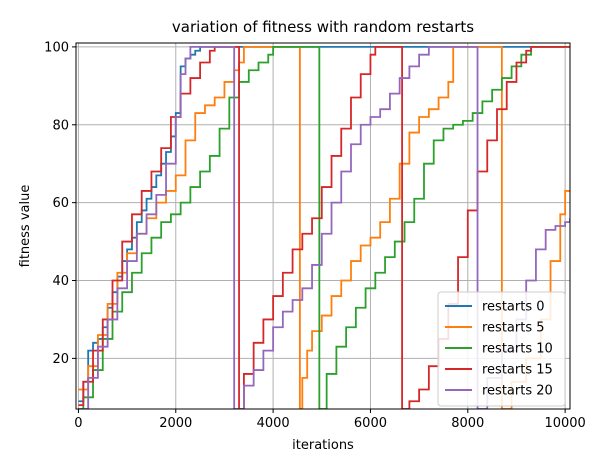  I want to click on legend-label: restarts 20, so click(517, 391).